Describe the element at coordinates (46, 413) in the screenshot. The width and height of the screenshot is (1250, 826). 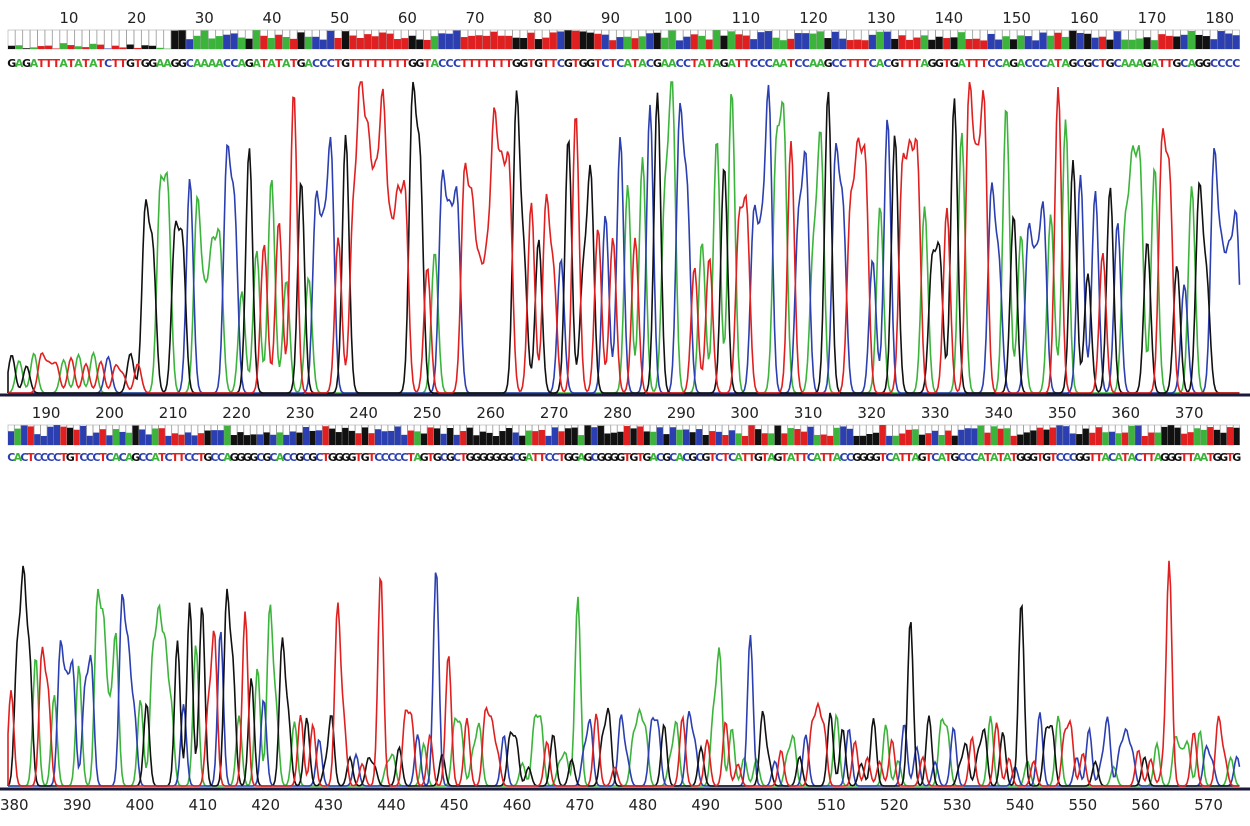
I see `position-label-190: 190` at that location.